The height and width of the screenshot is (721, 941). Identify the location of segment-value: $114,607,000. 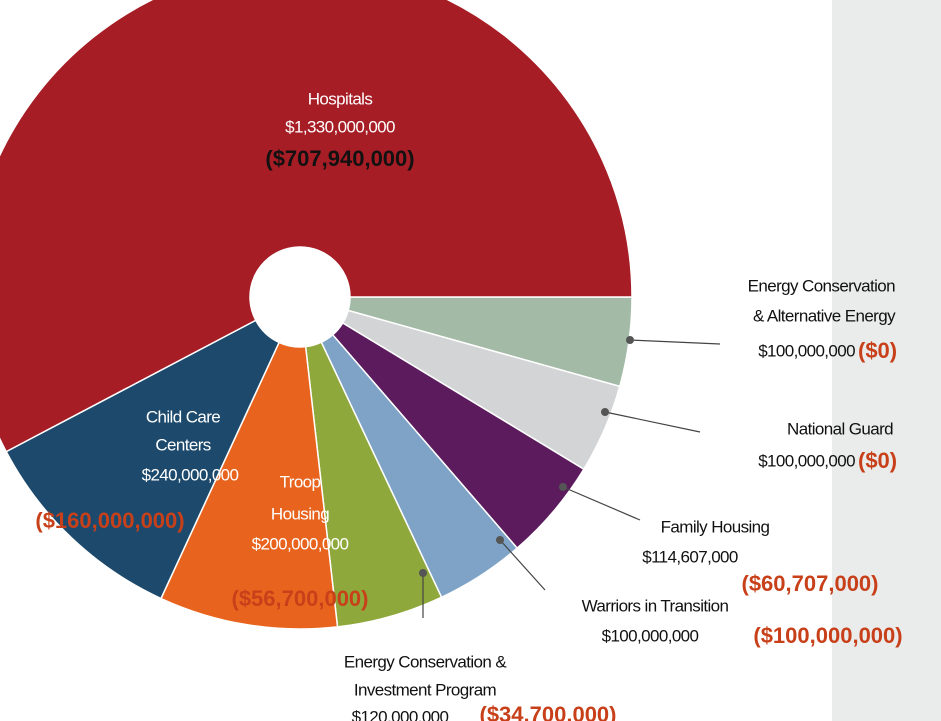
(690, 556).